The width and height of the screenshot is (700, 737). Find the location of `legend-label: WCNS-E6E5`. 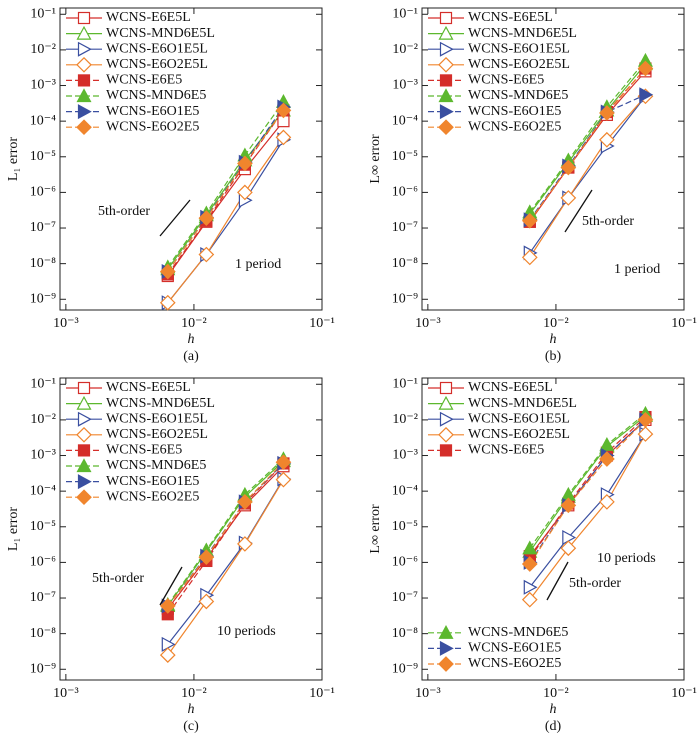

legend-label: WCNS-E6E5 is located at coordinates (506, 80).